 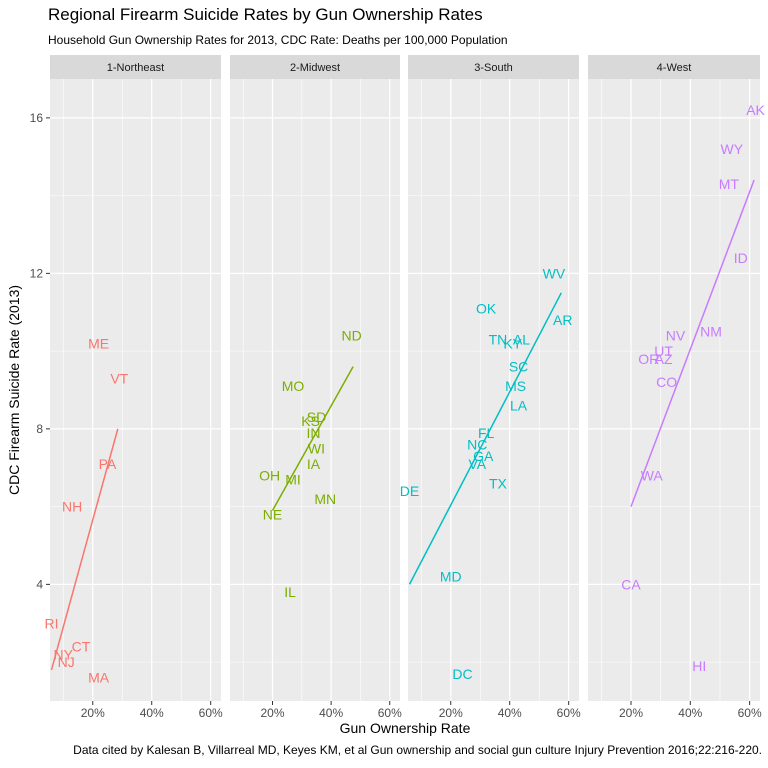 What do you see at coordinates (741, 258) in the screenshot?
I see `data-point-label: ID` at bounding box center [741, 258].